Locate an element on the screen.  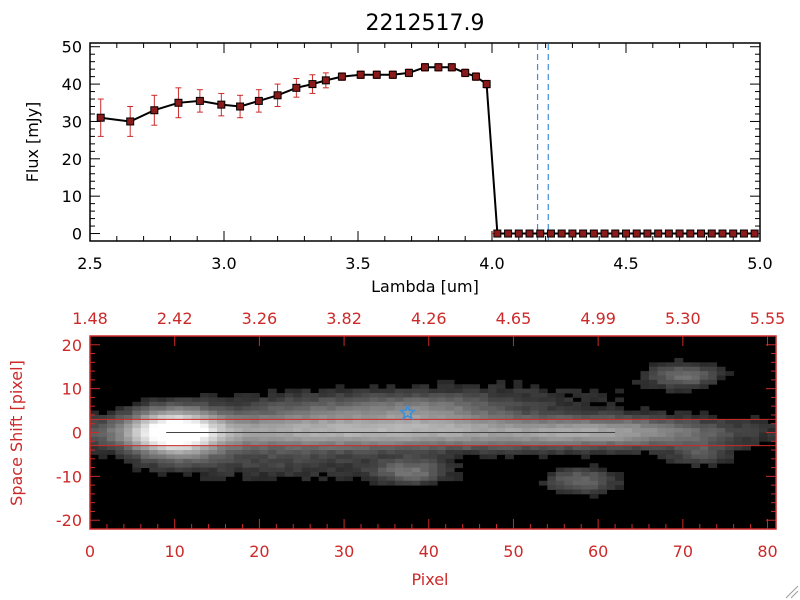
space-shift-tick-labels: -20 -10 0 10 20 is located at coordinates (69, 433).